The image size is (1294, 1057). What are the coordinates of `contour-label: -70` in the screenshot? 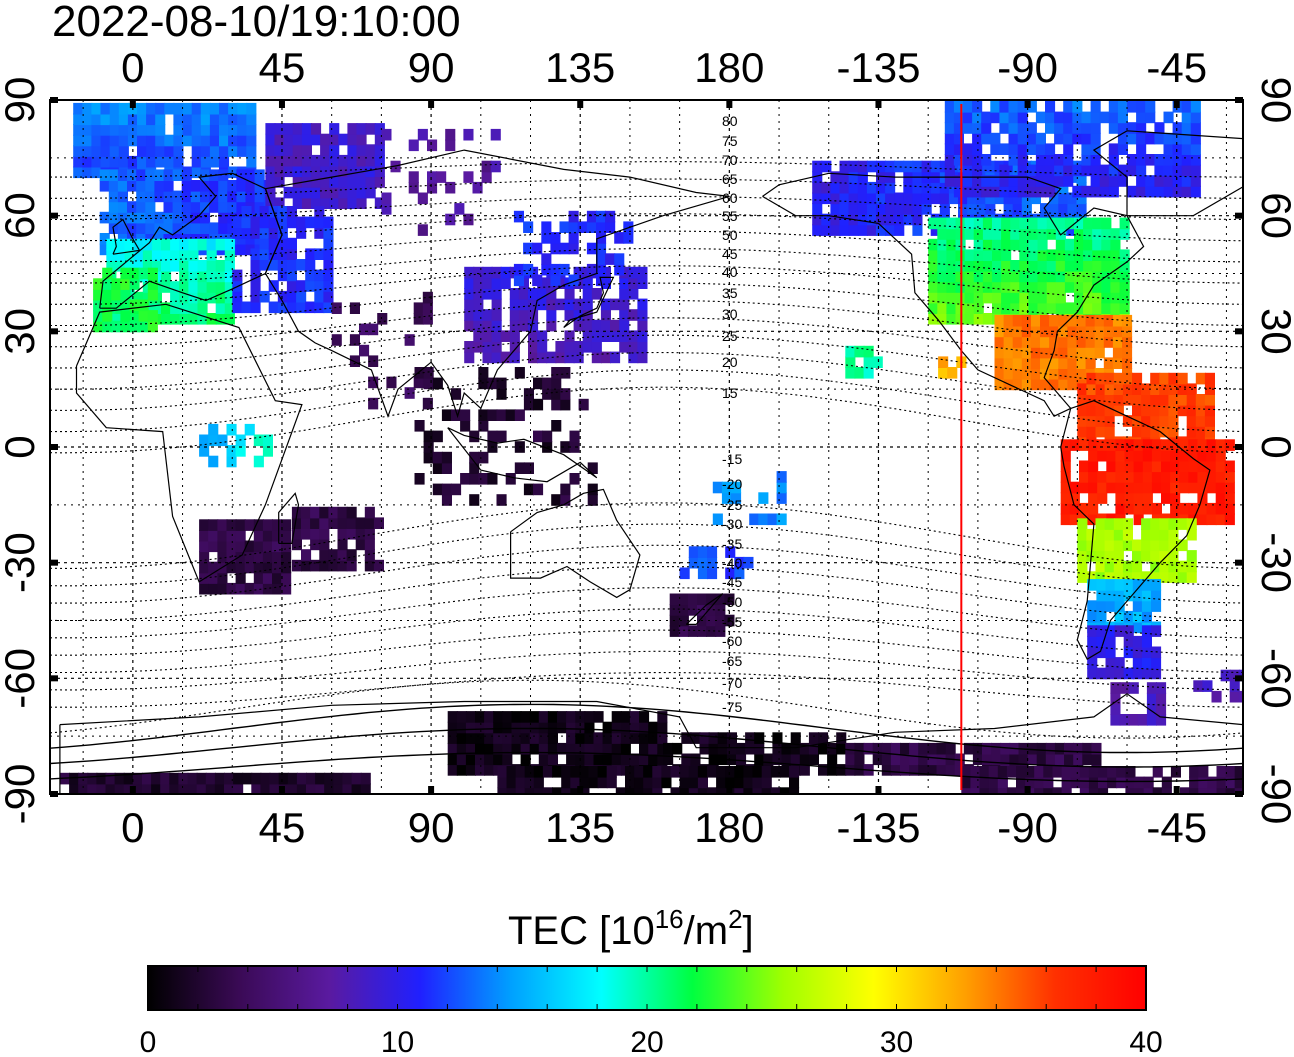 It's located at (732, 683).